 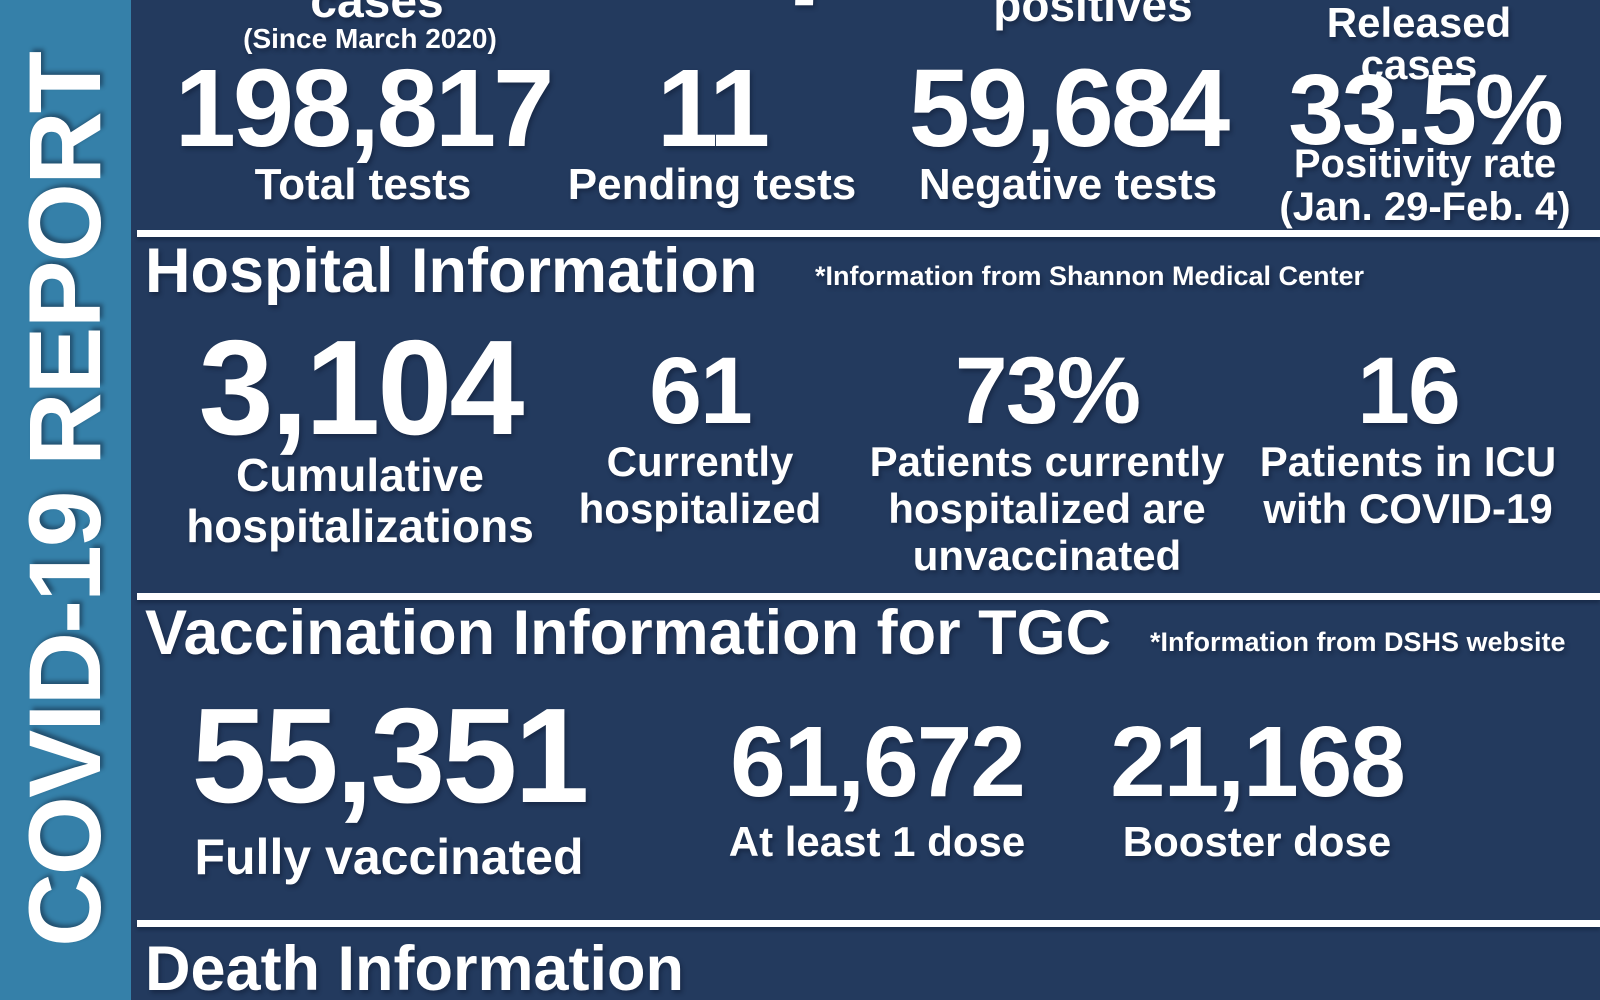 What do you see at coordinates (628, 633) in the screenshot?
I see `vaccination-section-title: Vaccination Information for TGC` at bounding box center [628, 633].